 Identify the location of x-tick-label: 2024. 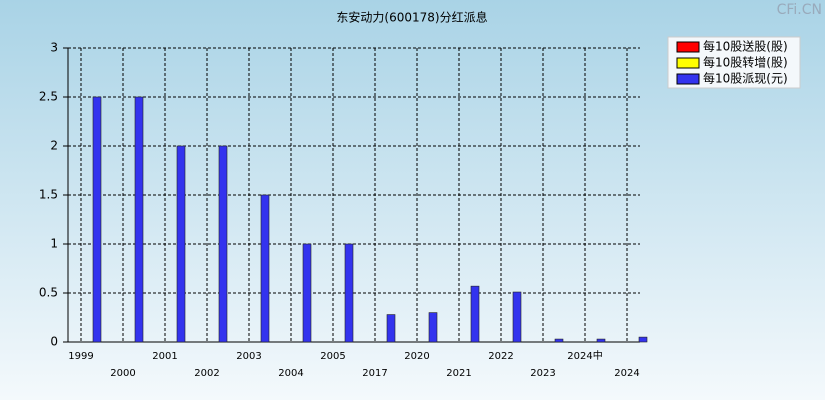
(626, 373).